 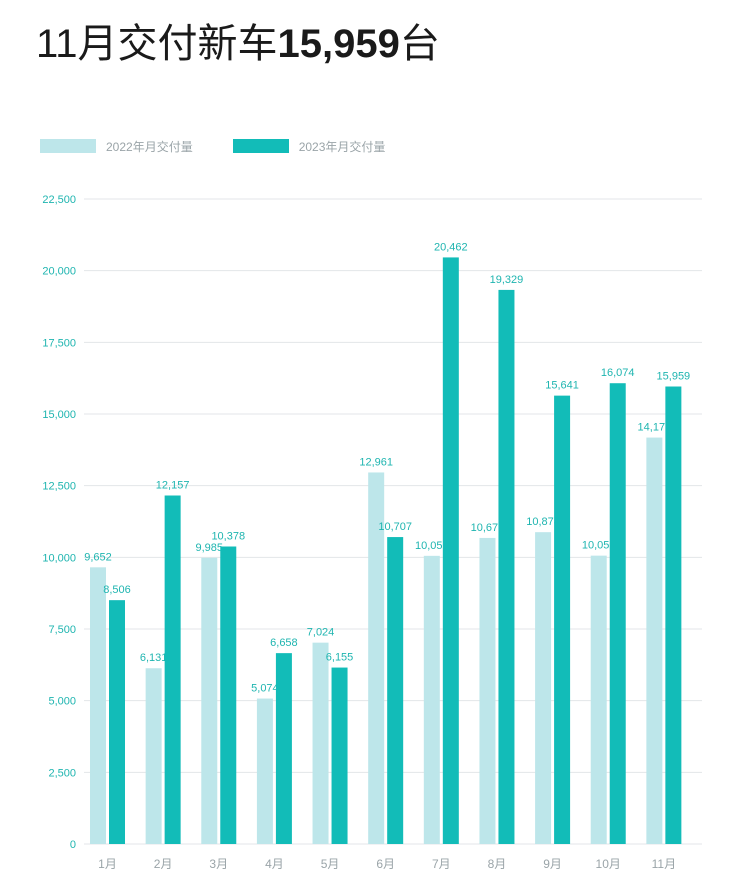 I want to click on legend-label-2022: 2022年月交付量, so click(x=149, y=146).